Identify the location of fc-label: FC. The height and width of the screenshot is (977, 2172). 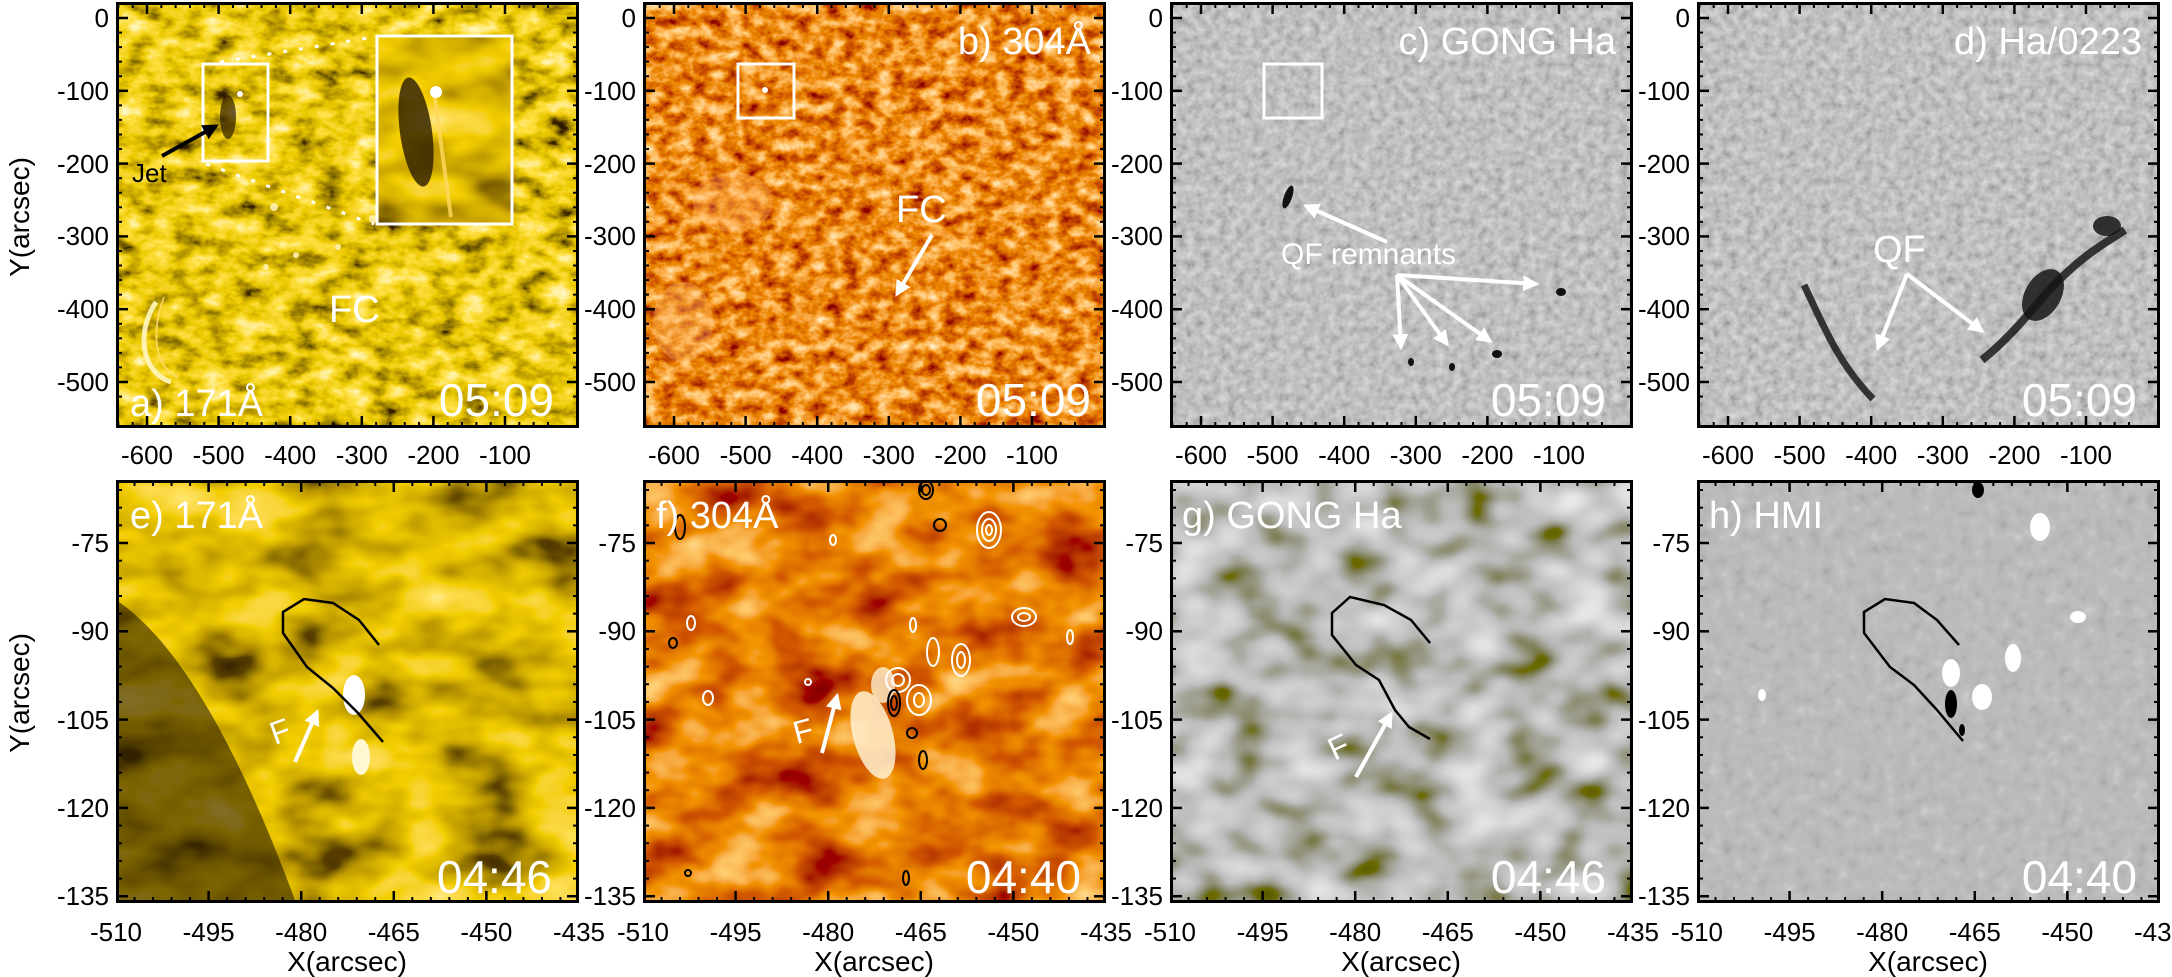
(354, 310).